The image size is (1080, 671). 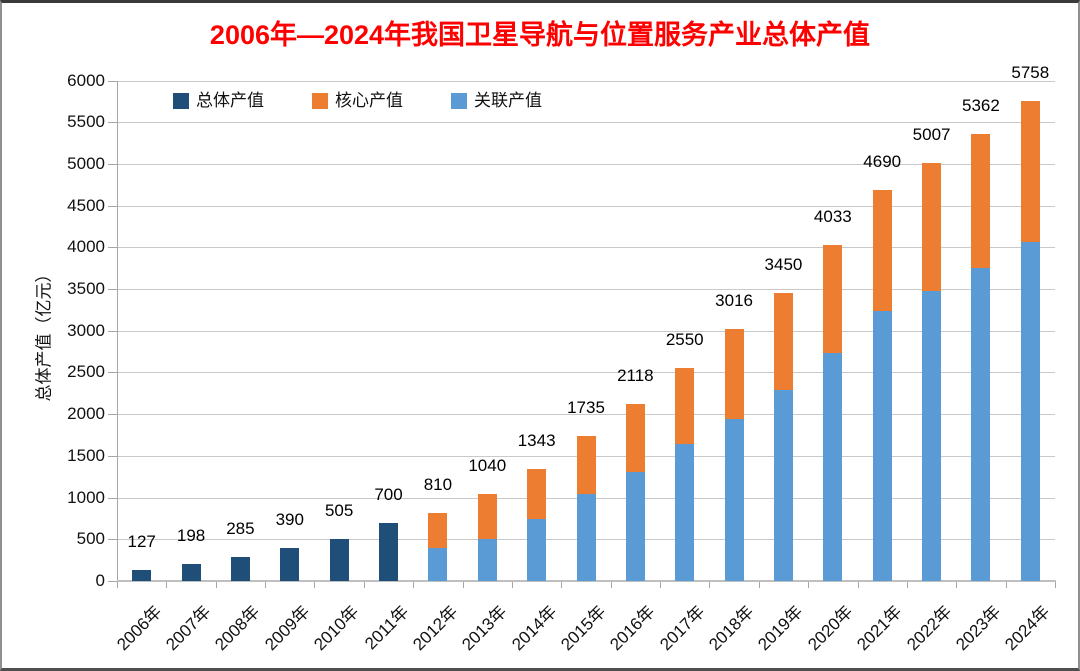 What do you see at coordinates (882, 161) in the screenshot?
I see `bar-total-label: 4690` at bounding box center [882, 161].